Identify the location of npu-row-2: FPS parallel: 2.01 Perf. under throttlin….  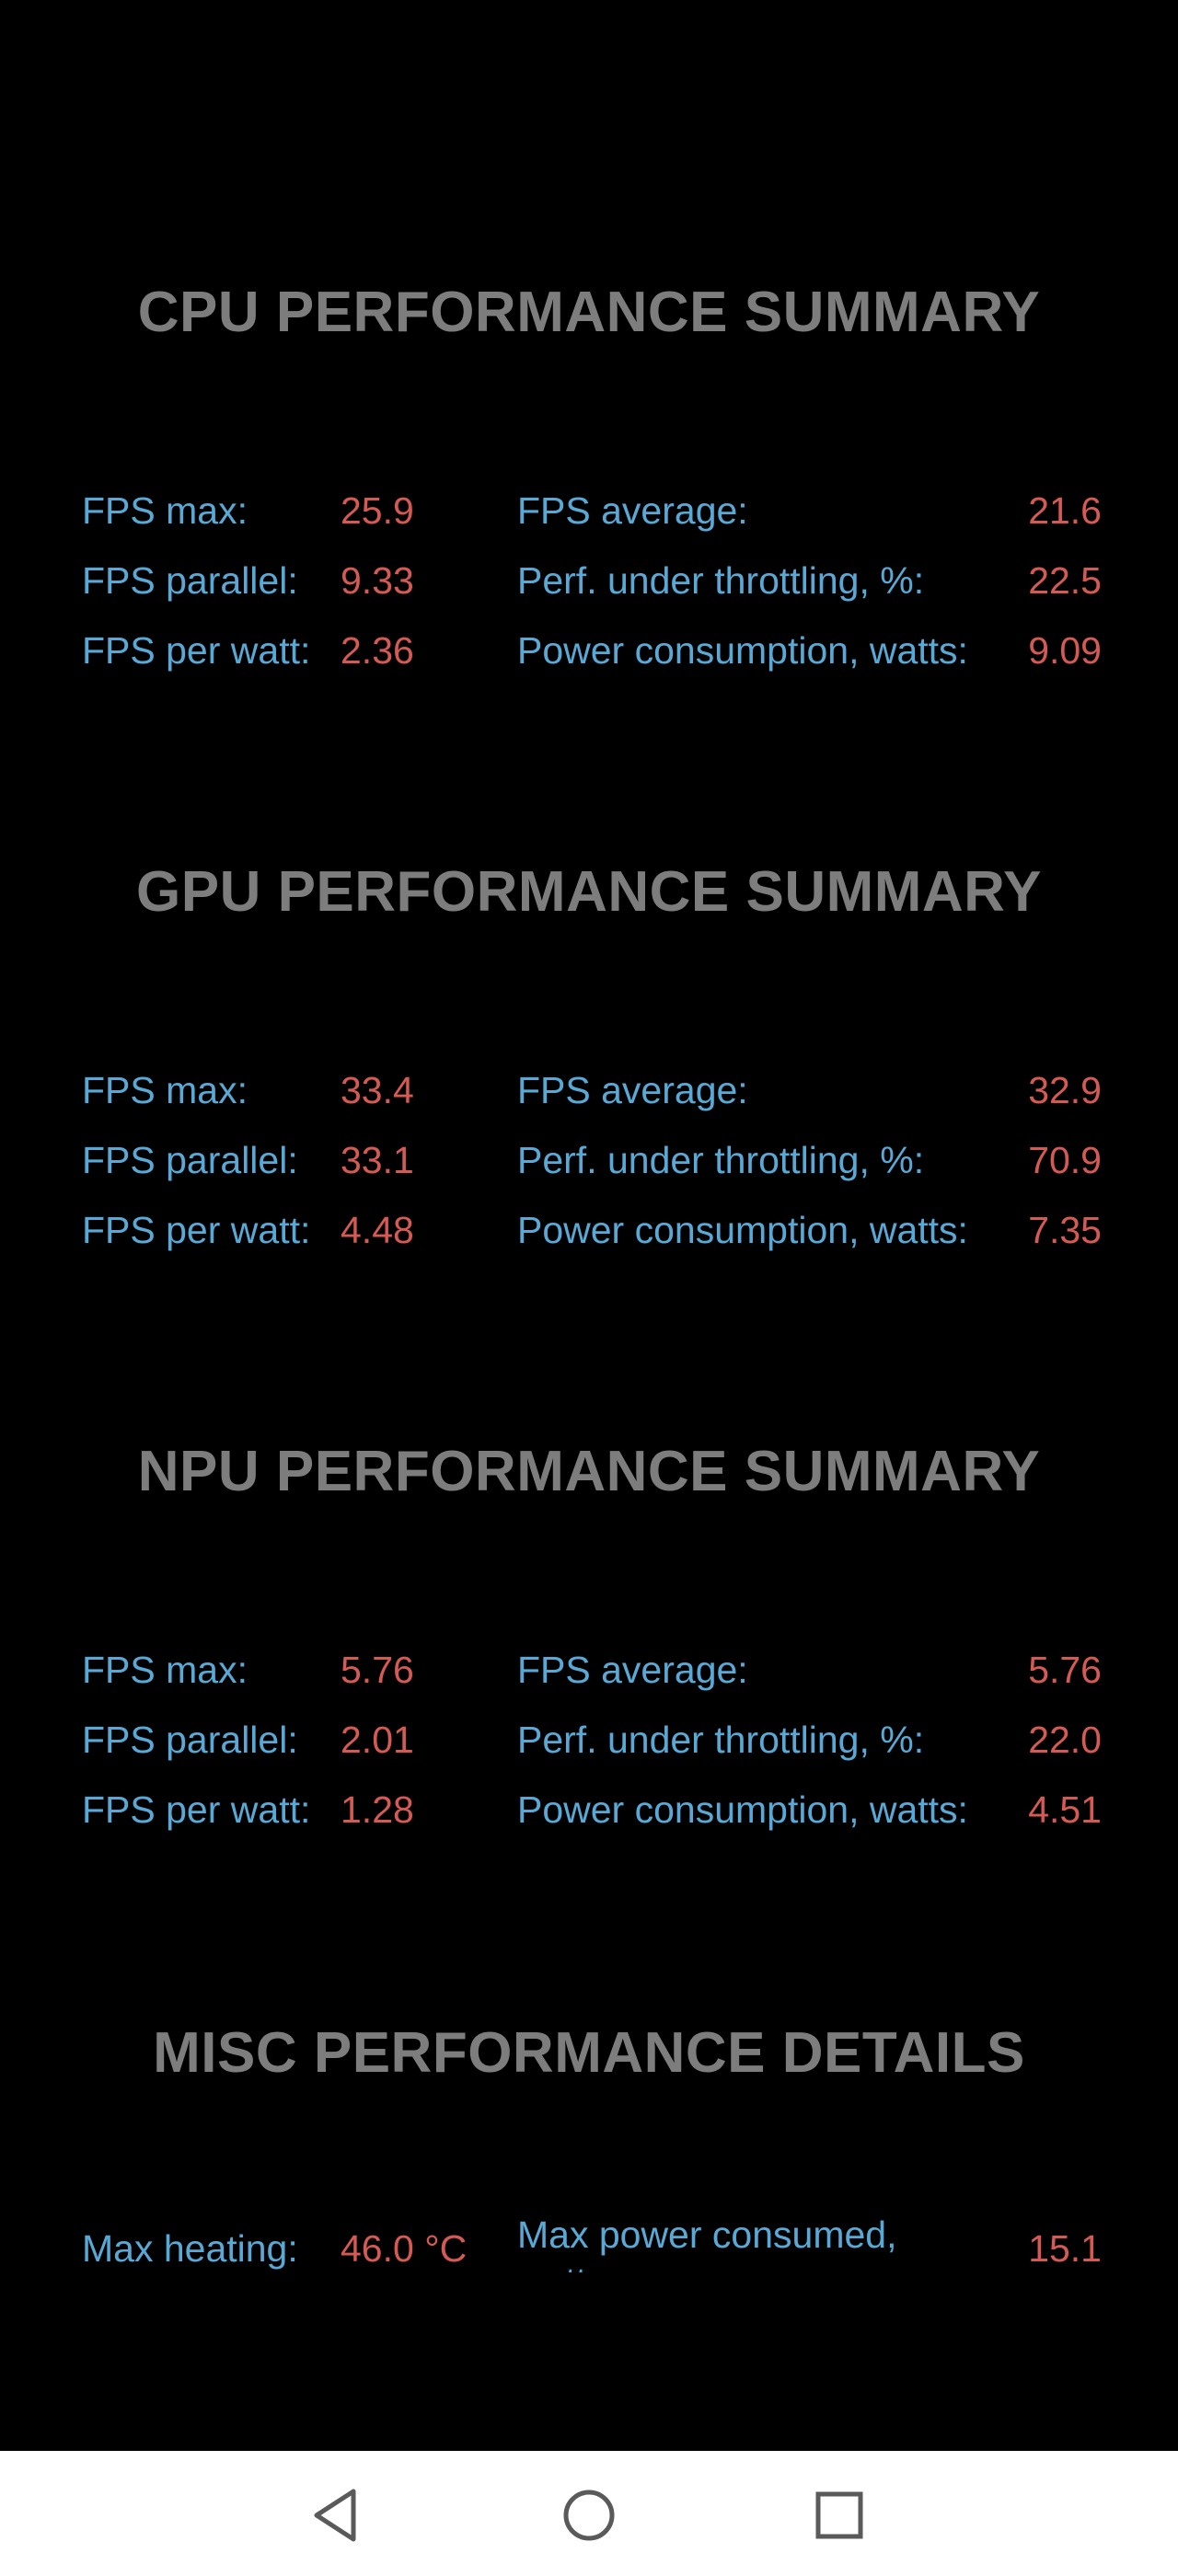
(589, 1744).